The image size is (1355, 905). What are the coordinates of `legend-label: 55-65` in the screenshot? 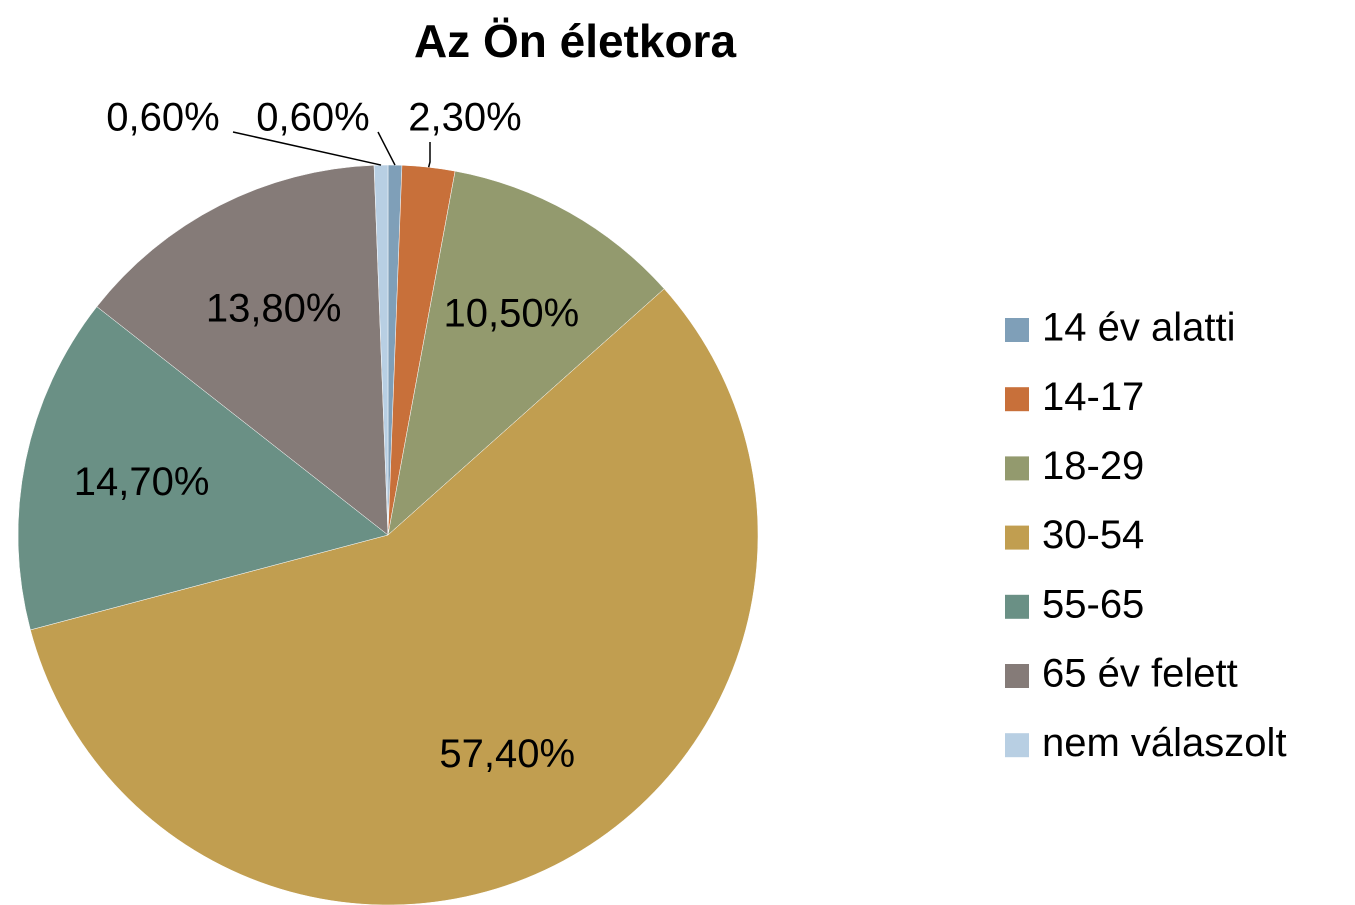 It's located at (1093, 604).